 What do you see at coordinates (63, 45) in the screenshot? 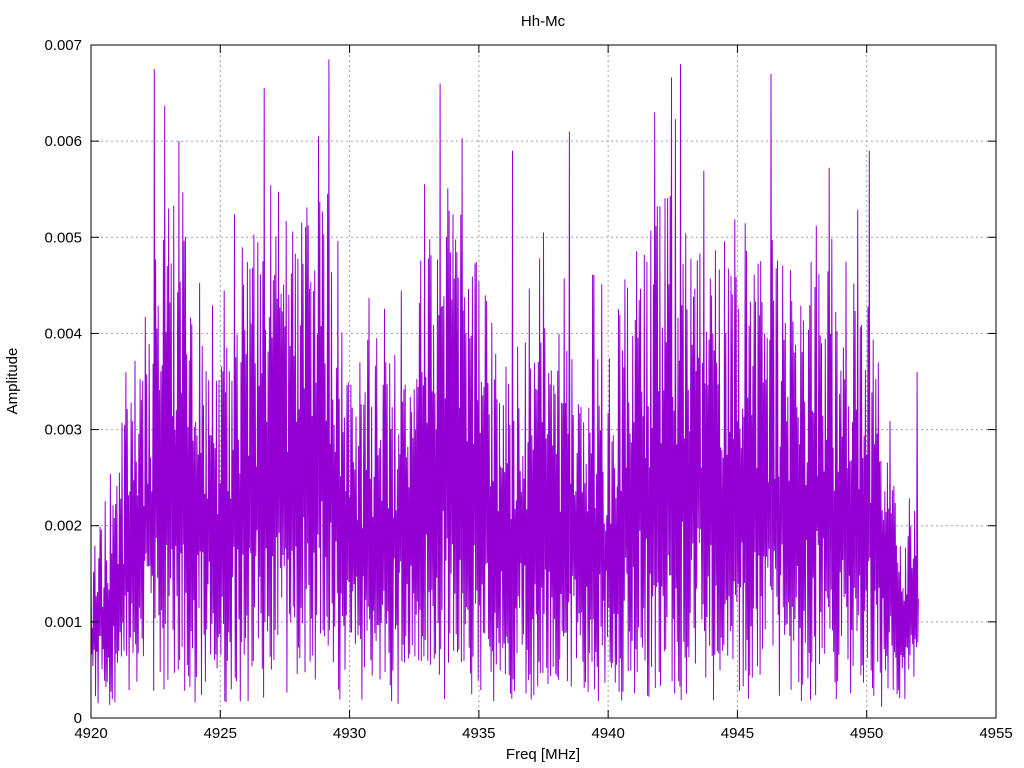
I see `y-tick-label: 0.007` at bounding box center [63, 45].